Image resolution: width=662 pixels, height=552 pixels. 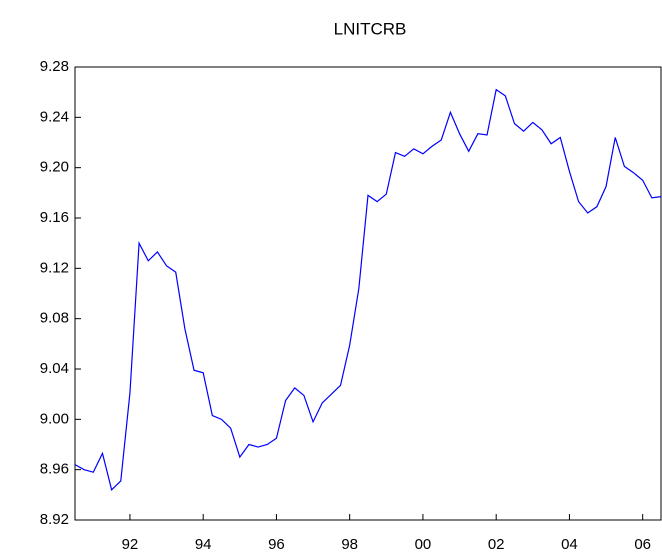 I want to click on y-tick-label: 9.00, so click(x=54, y=418).